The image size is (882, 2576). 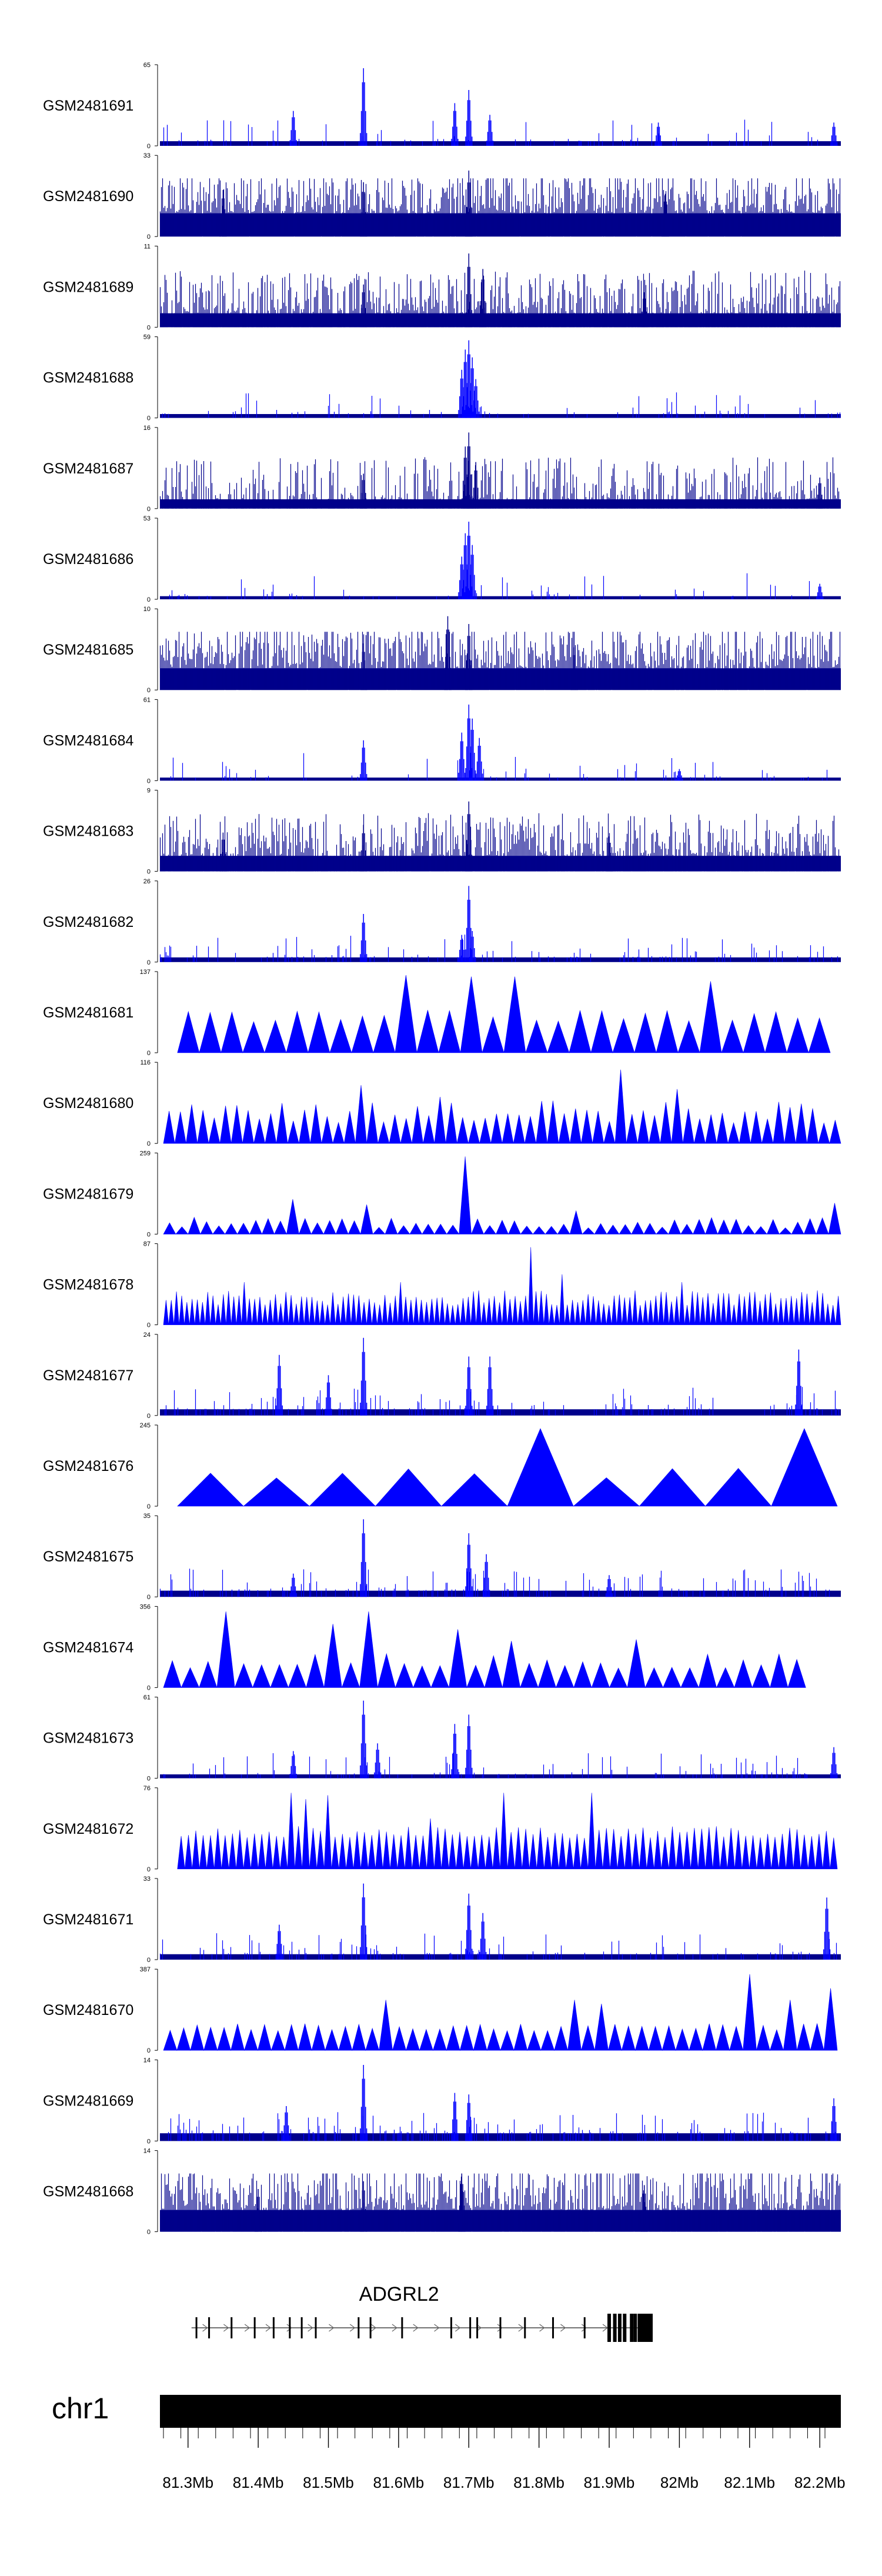 I want to click on track-GSM2481688: GSM2481688 59 0, so click(x=442, y=378).